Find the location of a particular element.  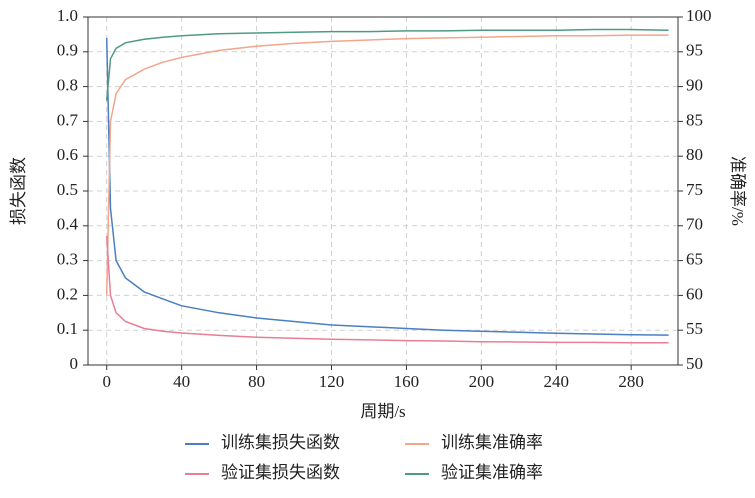

y-tick-label: 0.1 is located at coordinates (67, 328).